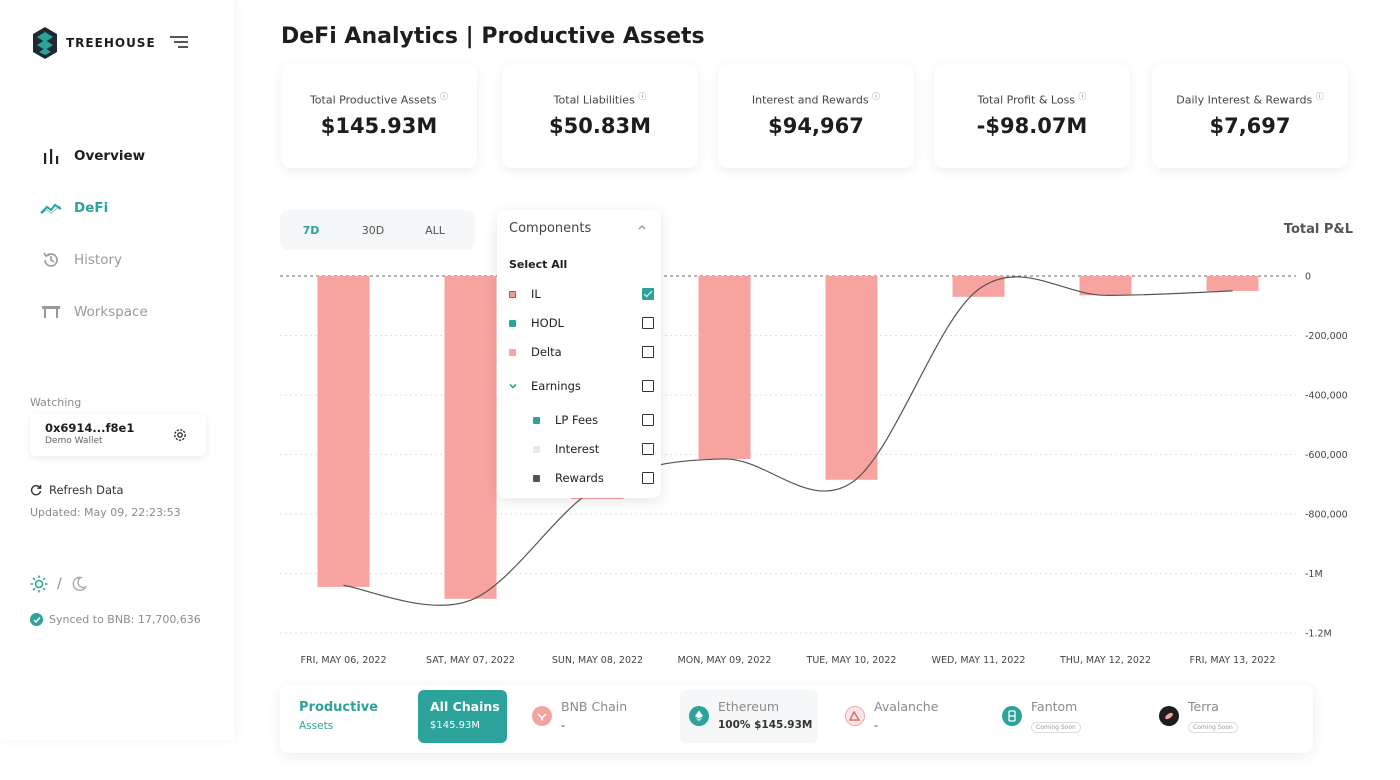 The width and height of the screenshot is (1400, 780). What do you see at coordinates (906, 706) in the screenshot?
I see `chain-name: Avalanche` at bounding box center [906, 706].